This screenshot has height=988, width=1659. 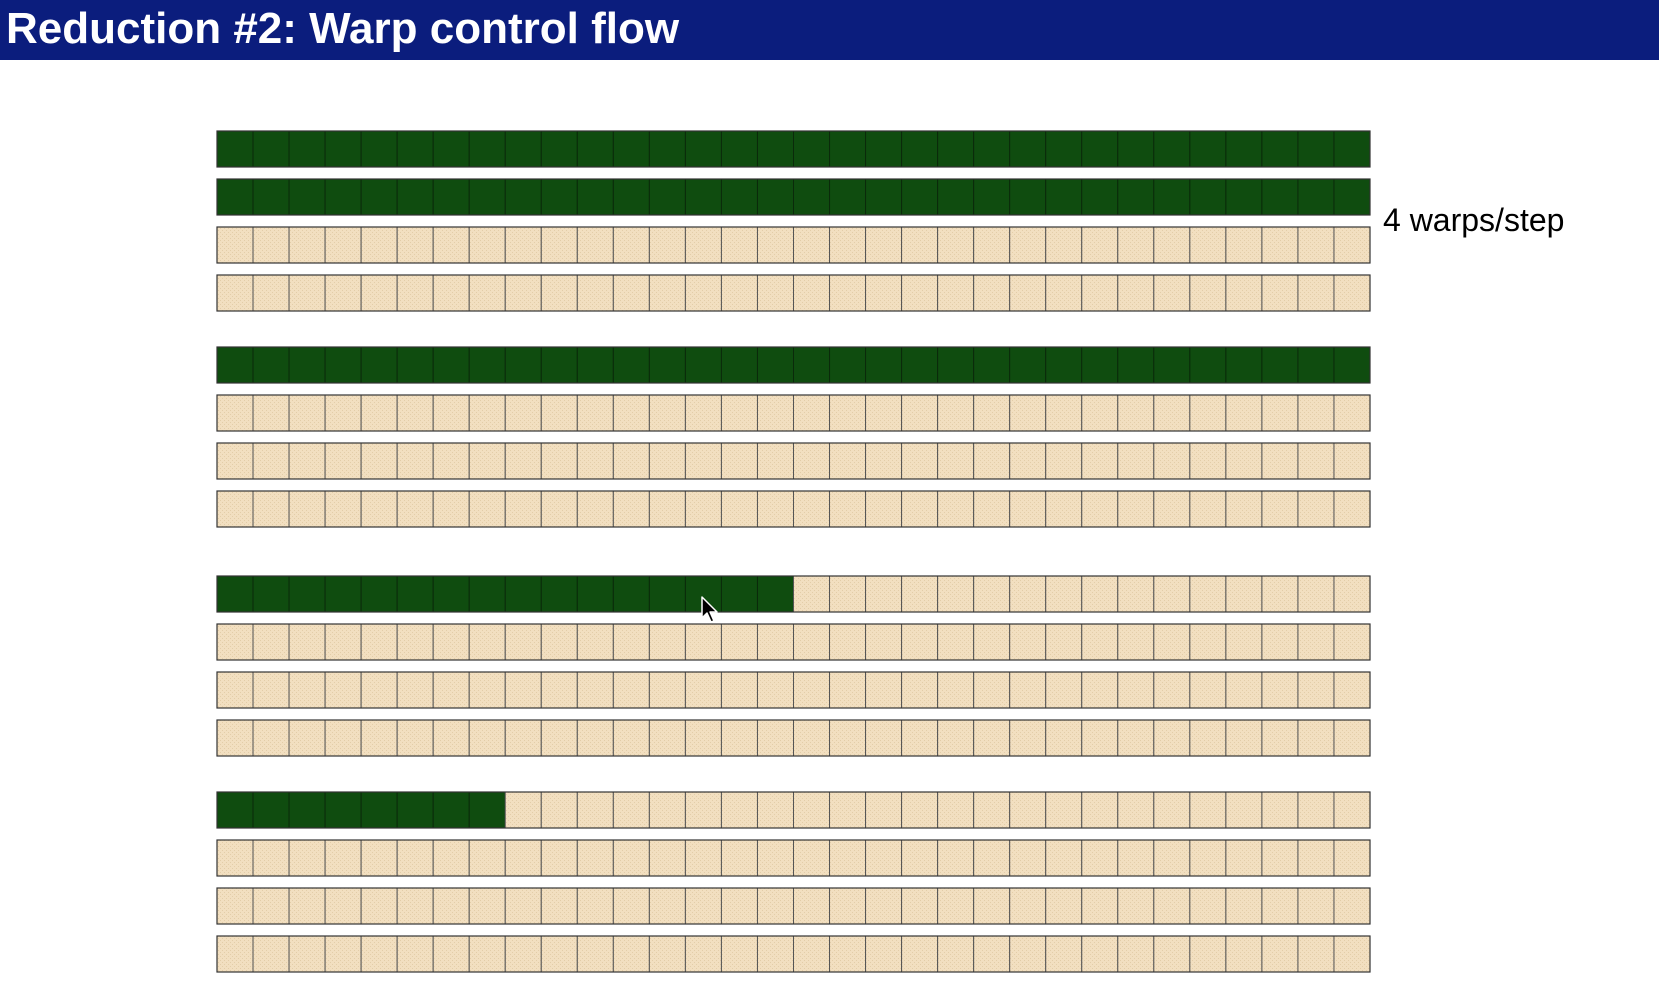 I want to click on title-bar: Reduction #2: Warp control flow, so click(x=829, y=30).